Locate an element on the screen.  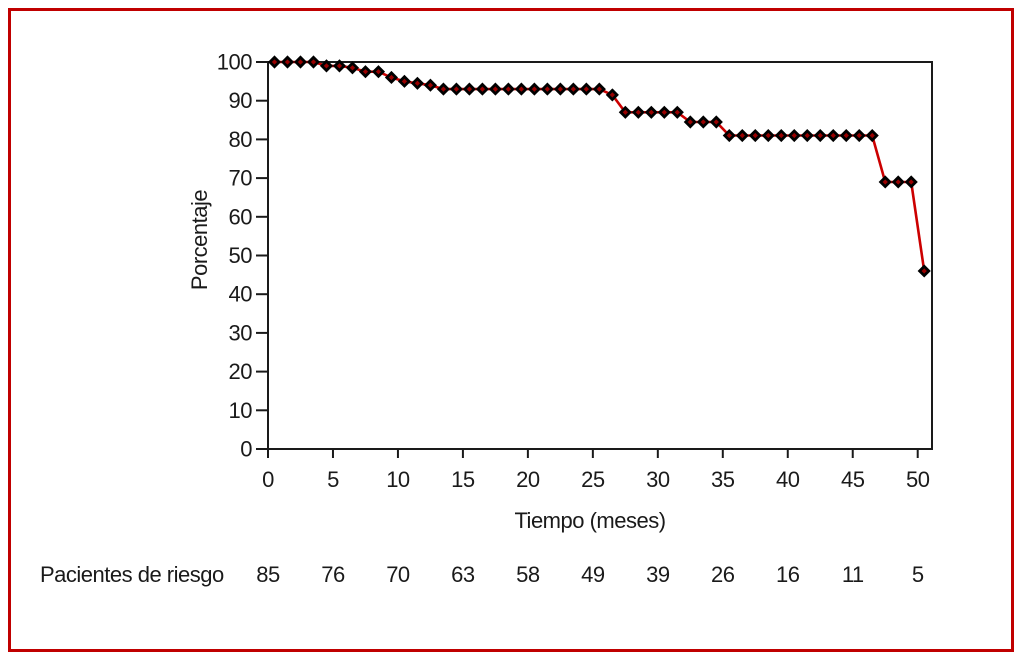
x-axis-ticks is located at coordinates (593, 453).